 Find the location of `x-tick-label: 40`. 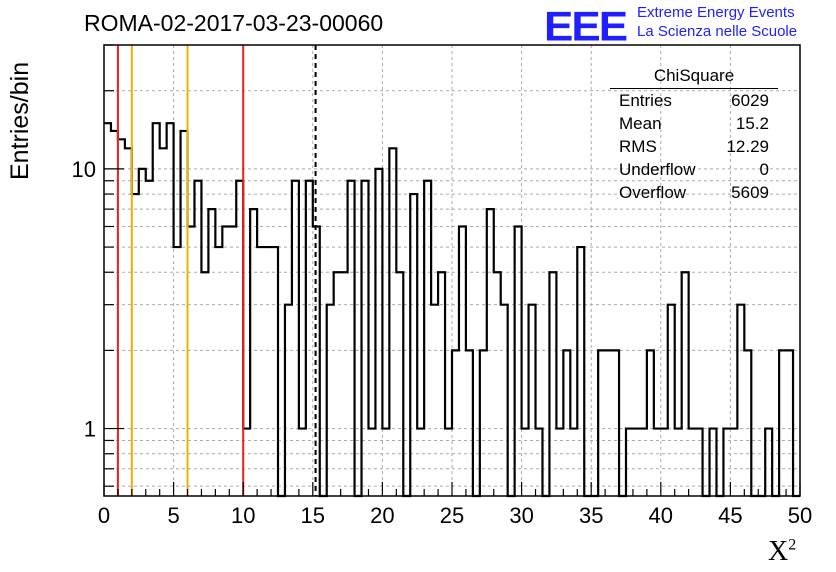

x-tick-label: 40 is located at coordinates (661, 515).